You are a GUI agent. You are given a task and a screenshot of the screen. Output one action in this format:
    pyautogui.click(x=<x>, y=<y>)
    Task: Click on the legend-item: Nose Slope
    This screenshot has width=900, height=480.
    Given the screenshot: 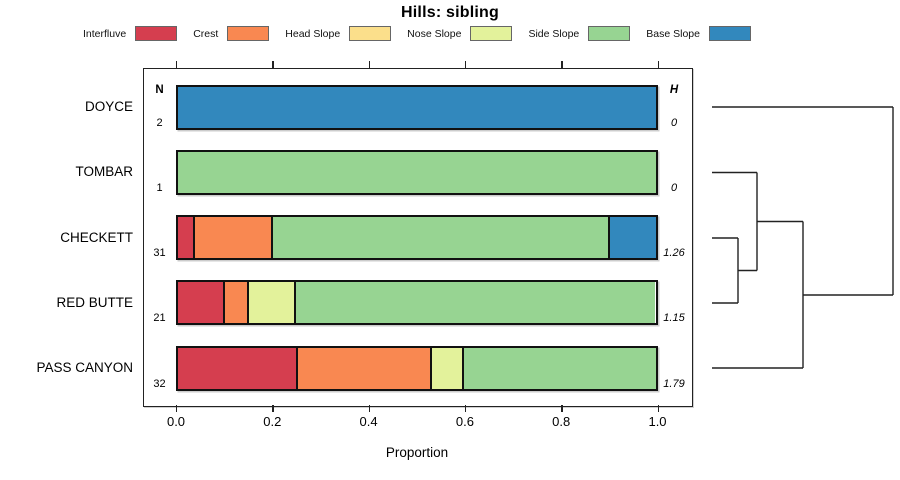 What is the action you would take?
    pyautogui.click(x=460, y=33)
    